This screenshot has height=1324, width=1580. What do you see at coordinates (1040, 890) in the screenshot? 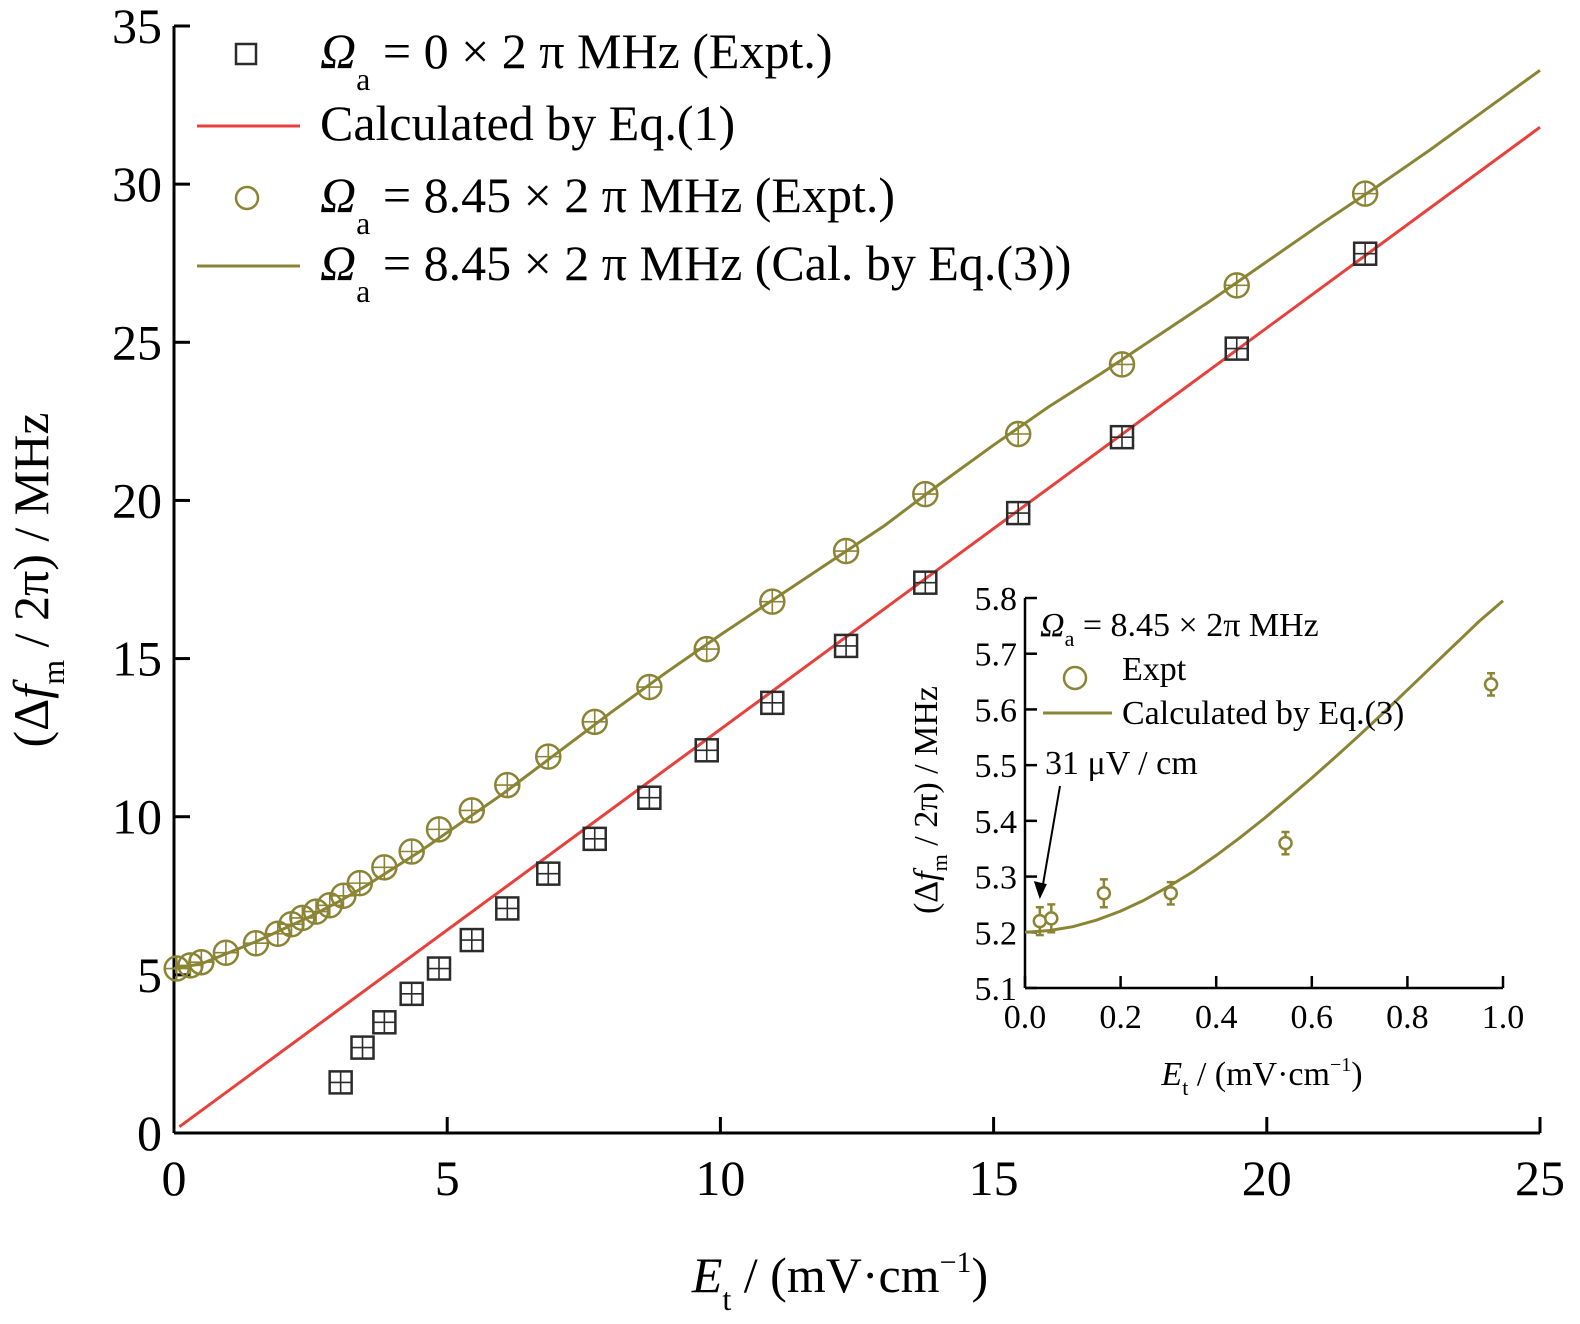
I see `inset-annotation-arrowhead` at bounding box center [1040, 890].